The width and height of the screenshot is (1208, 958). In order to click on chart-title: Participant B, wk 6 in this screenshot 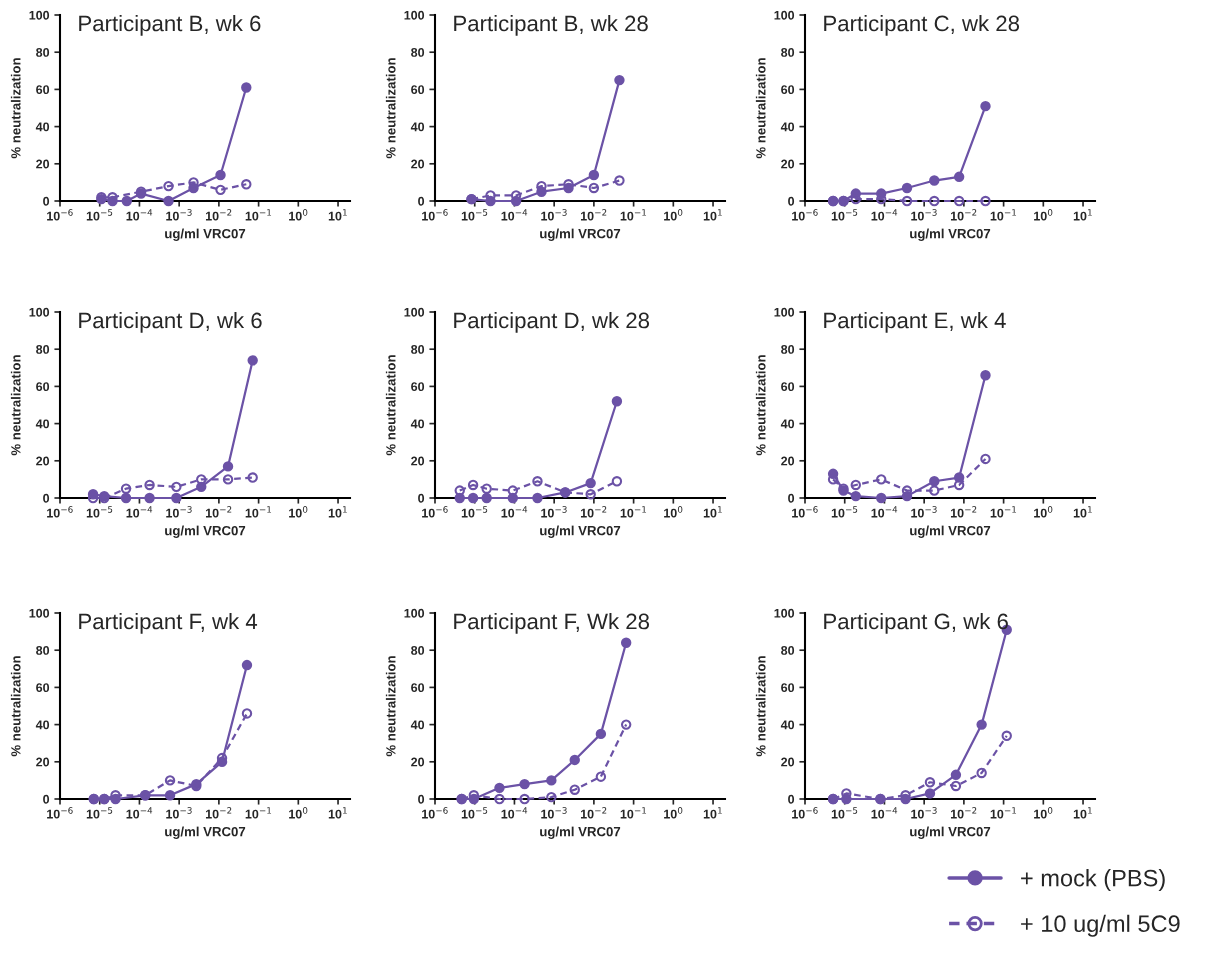, I will do `click(170, 25)`.